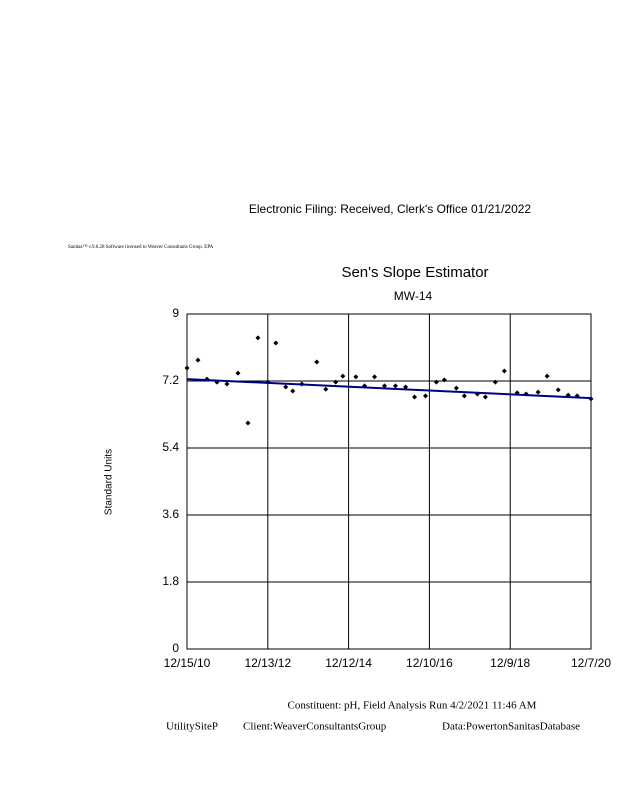 This screenshot has height=805, width=618. Describe the element at coordinates (315, 727) in the screenshot. I see `client-name: Client:WeaverConsultantsGroup` at that location.